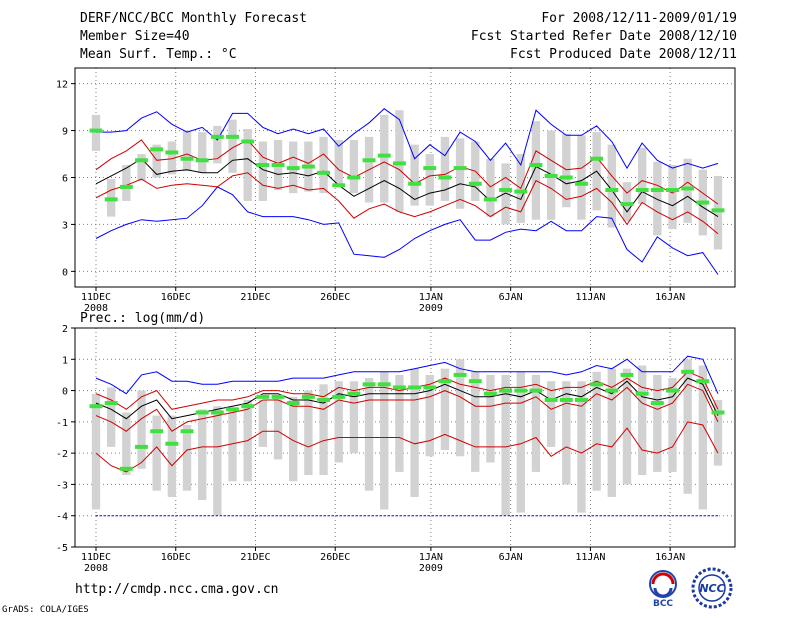  Describe the element at coordinates (62, 485) in the screenshot. I see `y-tick-label: -3` at that location.